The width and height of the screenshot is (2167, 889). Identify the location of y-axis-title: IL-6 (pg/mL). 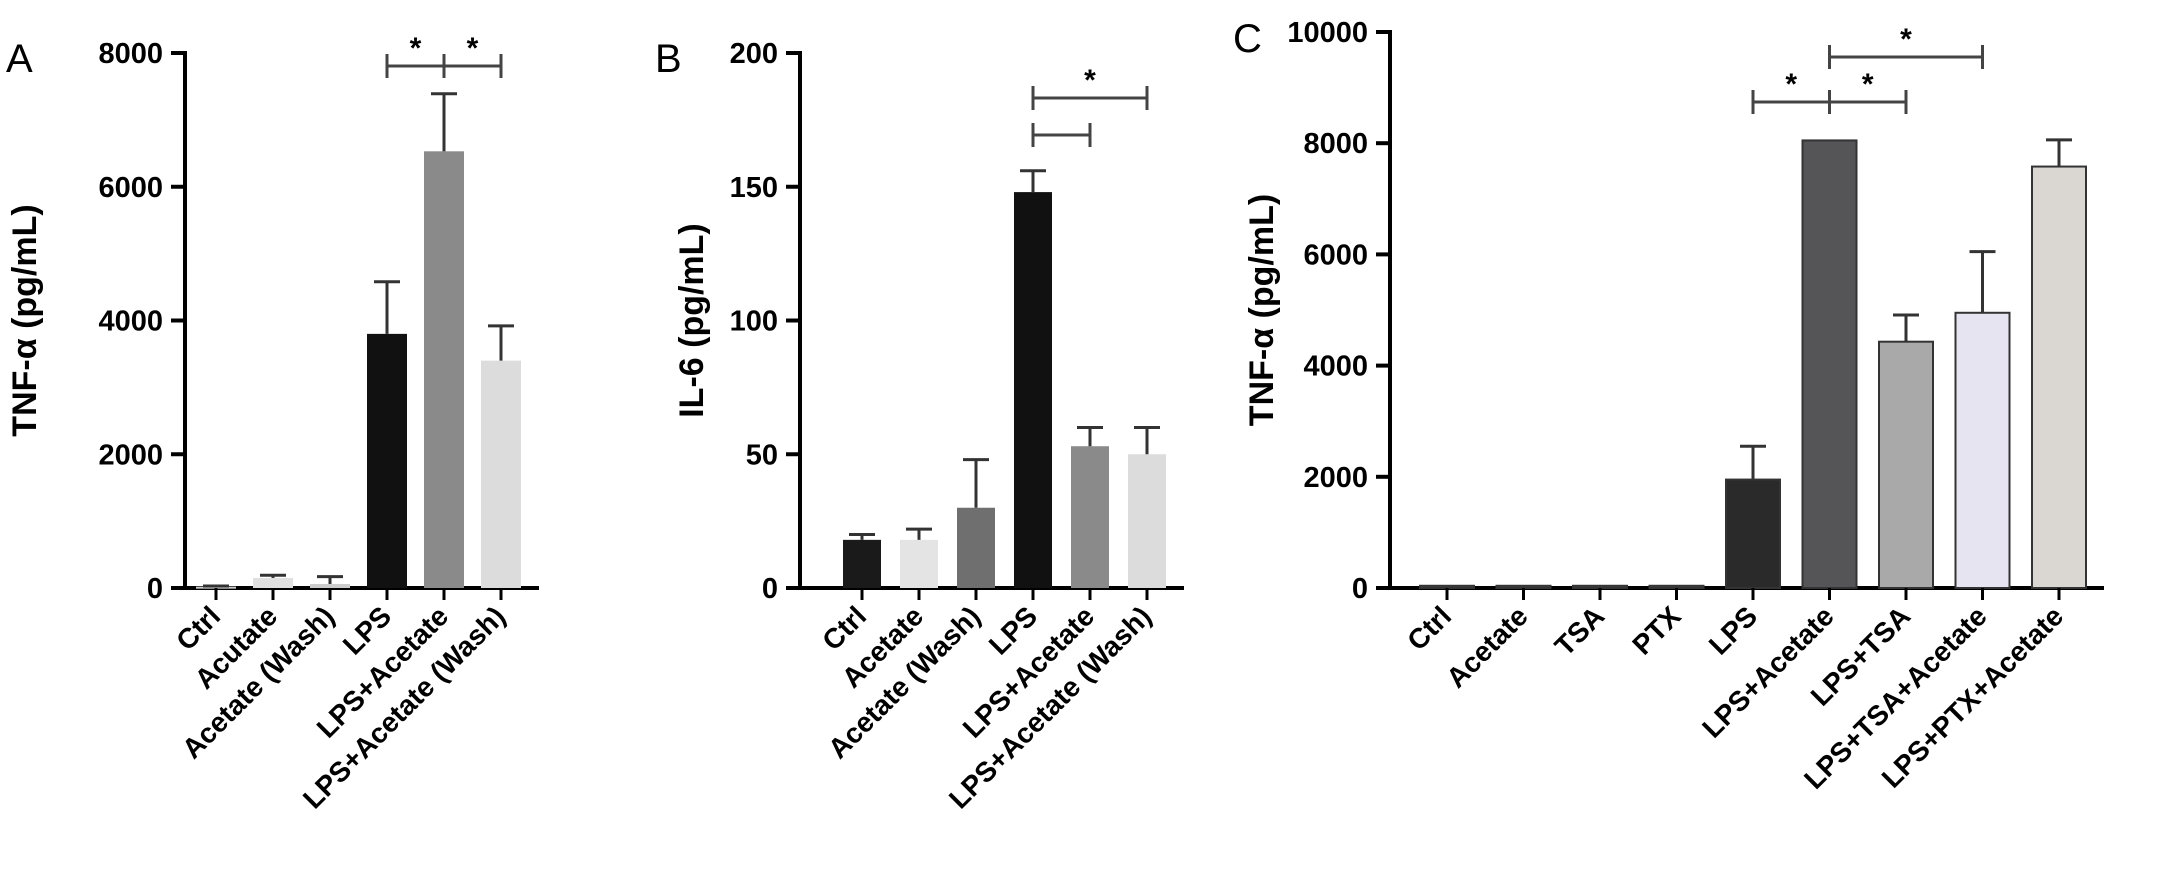
(692, 320).